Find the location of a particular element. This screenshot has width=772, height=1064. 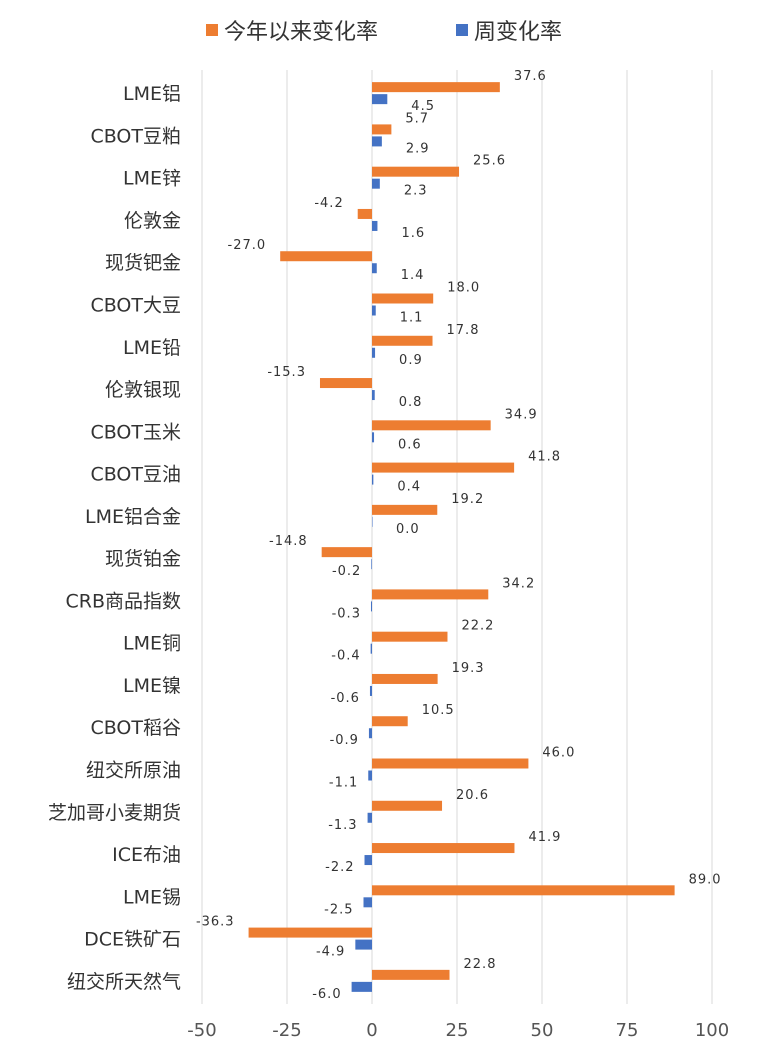

data-label-ytd: 10.5 is located at coordinates (438, 710).